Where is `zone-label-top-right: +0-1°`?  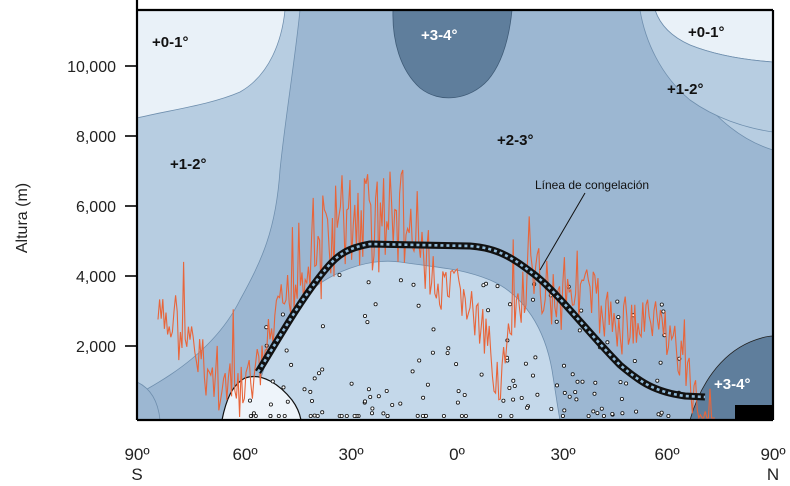
zone-label-top-right: +0-1° is located at coordinates (706, 32).